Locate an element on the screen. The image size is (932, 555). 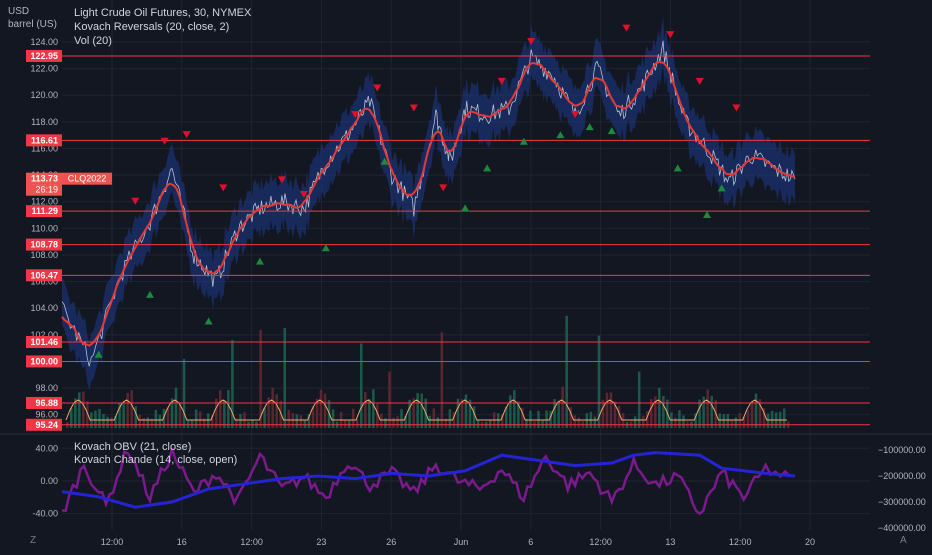
chande-line is located at coordinates (426, 481).